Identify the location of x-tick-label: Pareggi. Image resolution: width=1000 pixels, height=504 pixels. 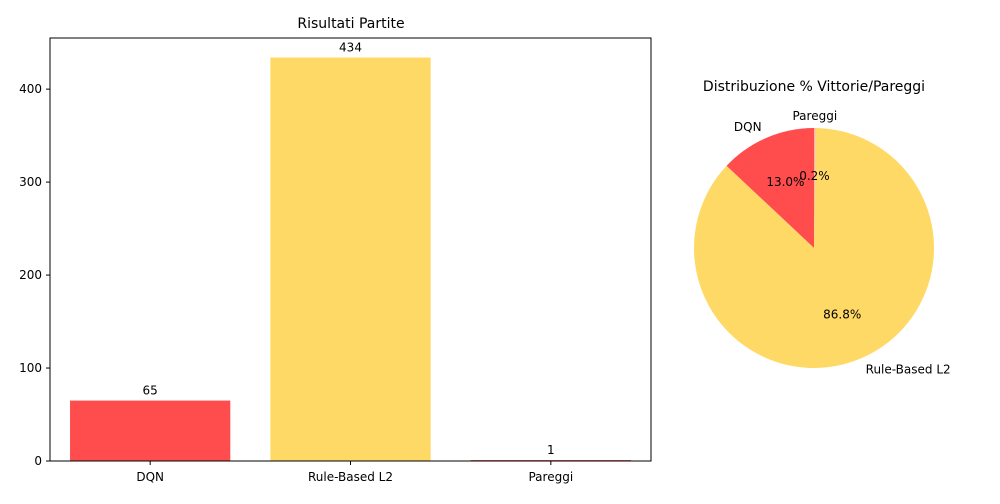
(550, 477).